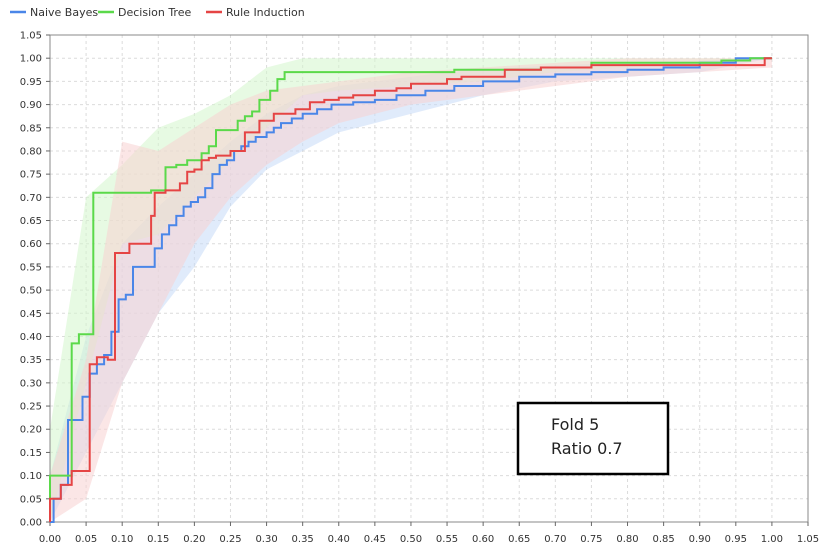  What do you see at coordinates (31, 476) in the screenshot?
I see `y-tick-label: 0.10` at bounding box center [31, 476].